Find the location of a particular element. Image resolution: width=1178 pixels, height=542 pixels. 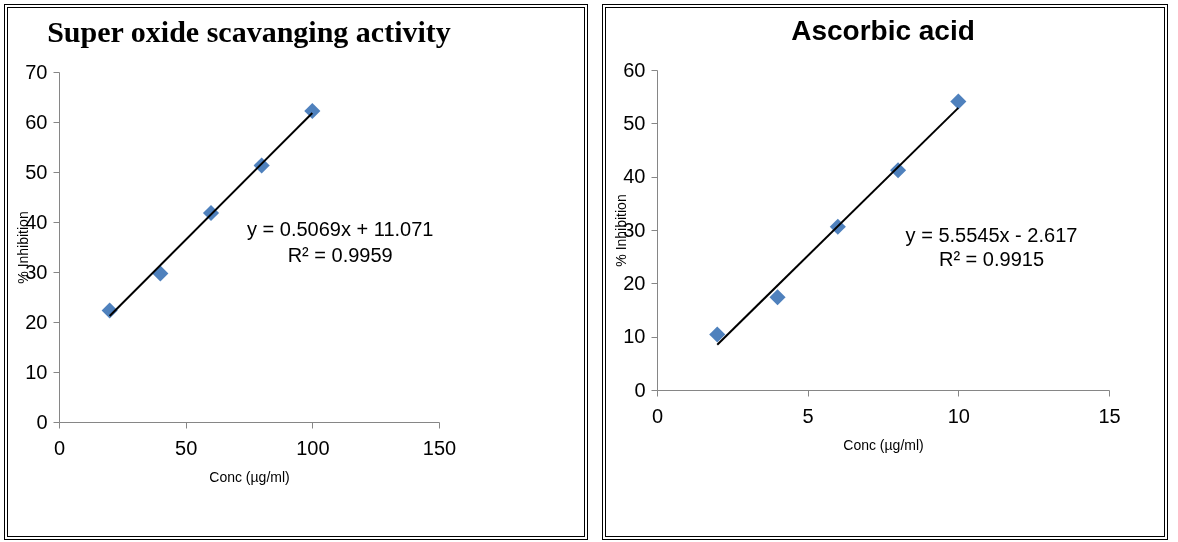

x-tick-label: 50 is located at coordinates (186, 447).